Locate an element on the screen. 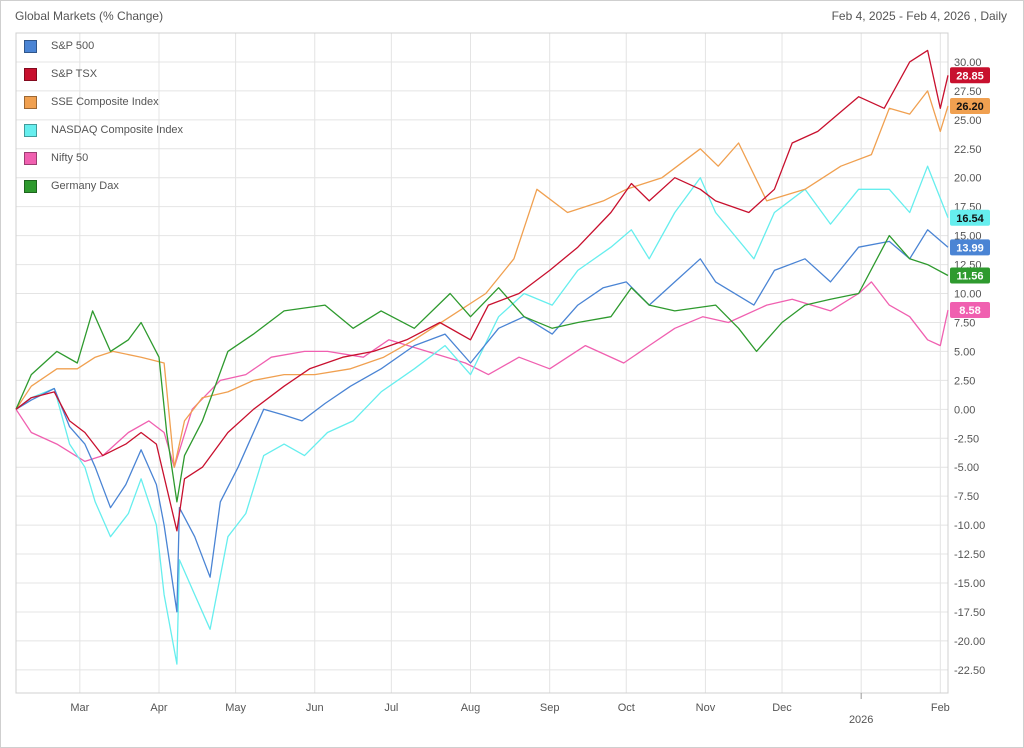 The image size is (1024, 748). x-tick-label: Mar is located at coordinates (79, 708).